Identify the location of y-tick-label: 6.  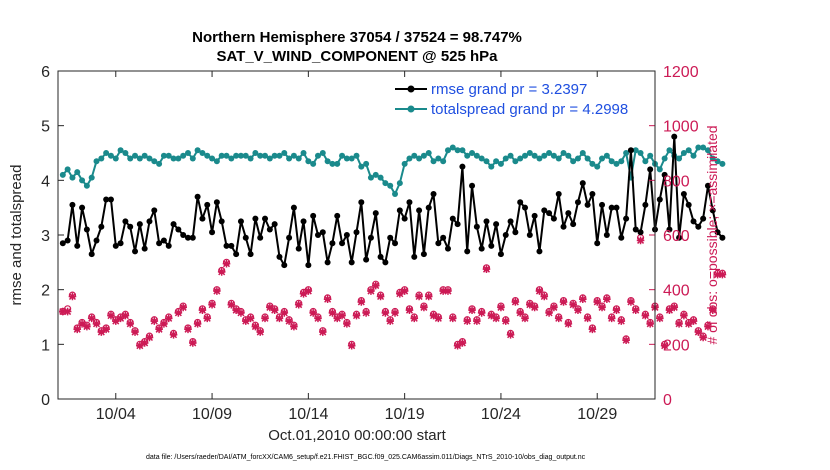
(45, 72).